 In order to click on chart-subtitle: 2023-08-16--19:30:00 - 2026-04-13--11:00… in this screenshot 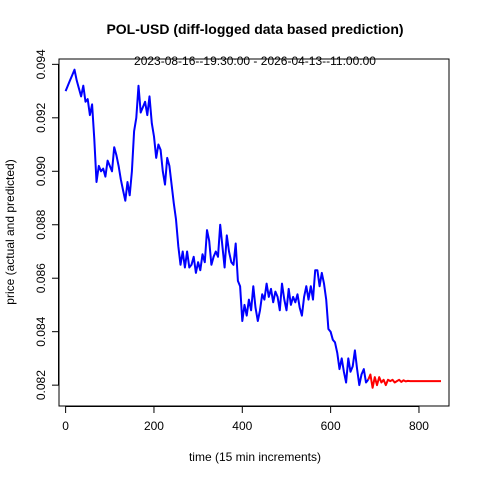, I will do `click(255, 61)`.